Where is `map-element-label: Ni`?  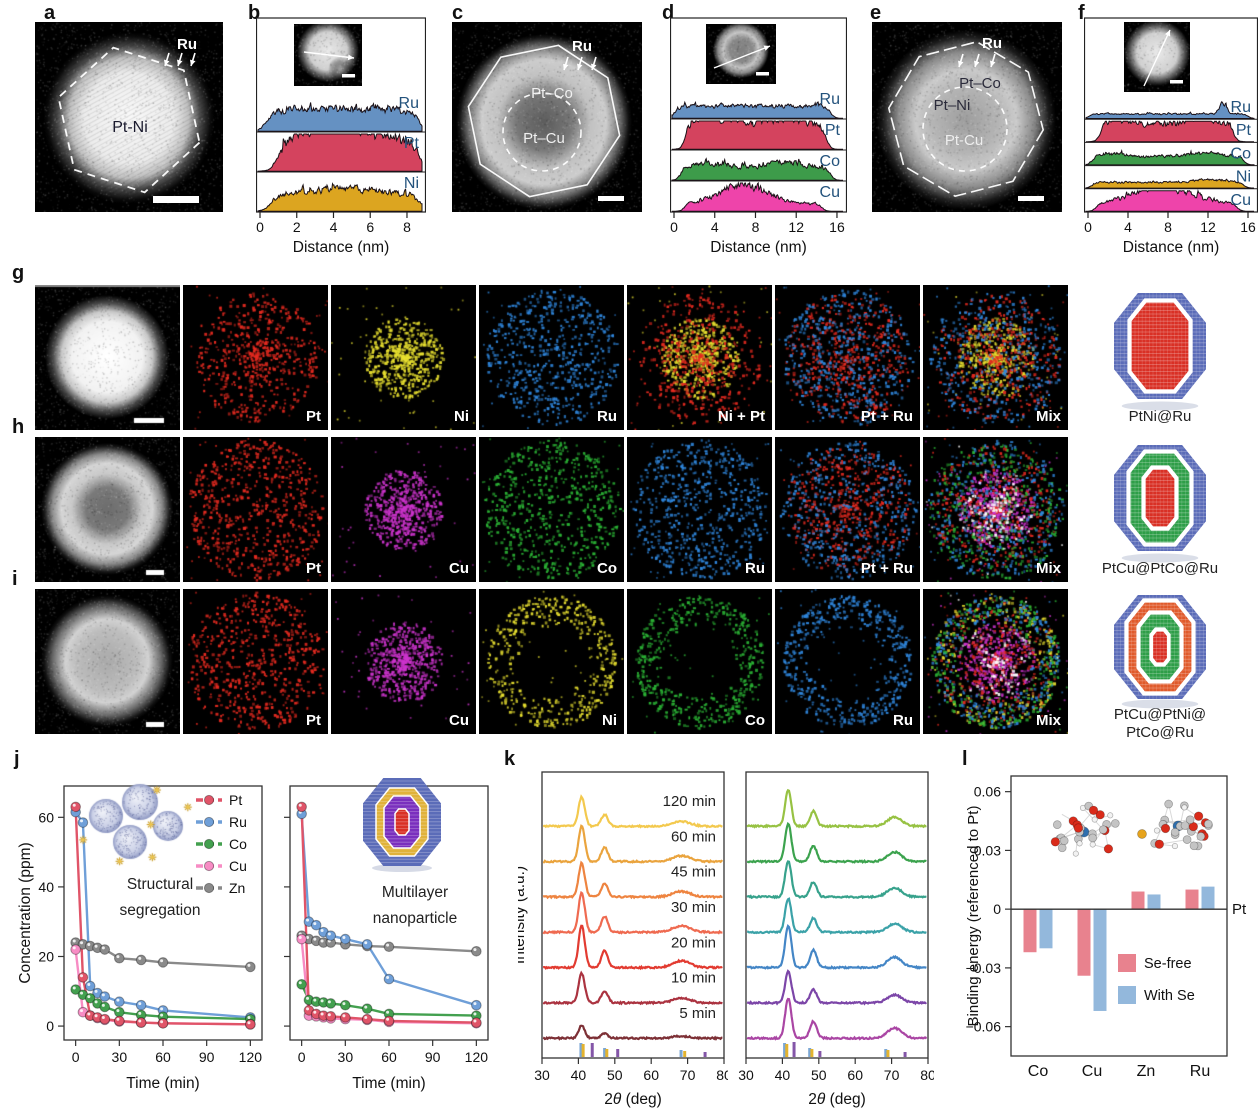 map-element-label: Ni is located at coordinates (461, 416).